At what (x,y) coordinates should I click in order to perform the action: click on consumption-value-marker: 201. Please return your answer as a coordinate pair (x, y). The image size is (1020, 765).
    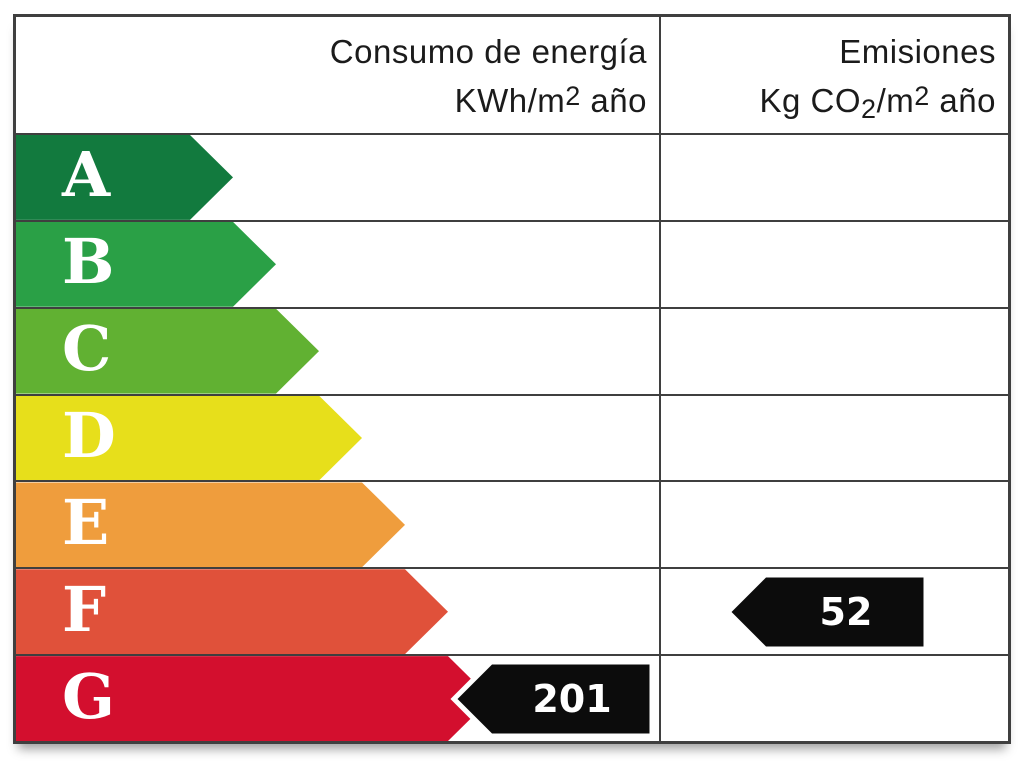
    Looking at the image, I should click on (553, 699).